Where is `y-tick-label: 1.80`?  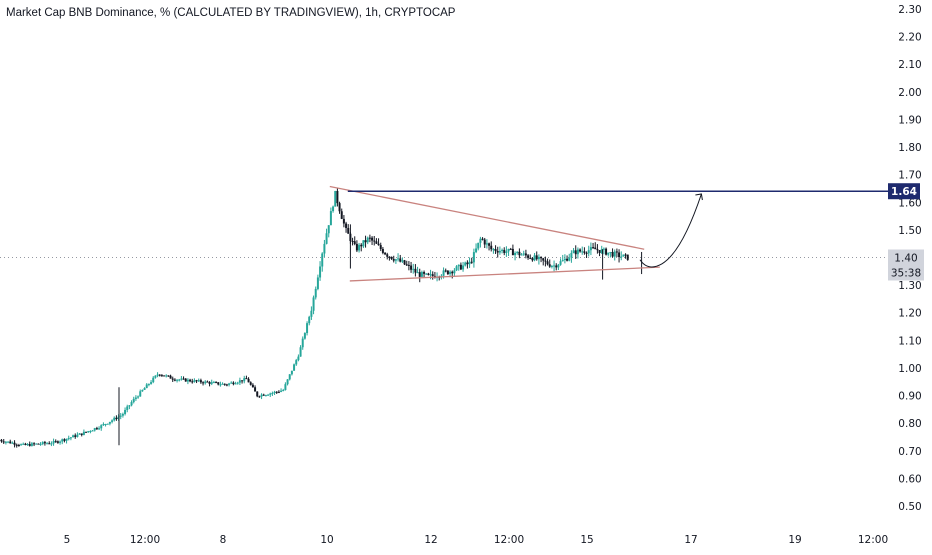 y-tick-label: 1.80 is located at coordinates (909, 148).